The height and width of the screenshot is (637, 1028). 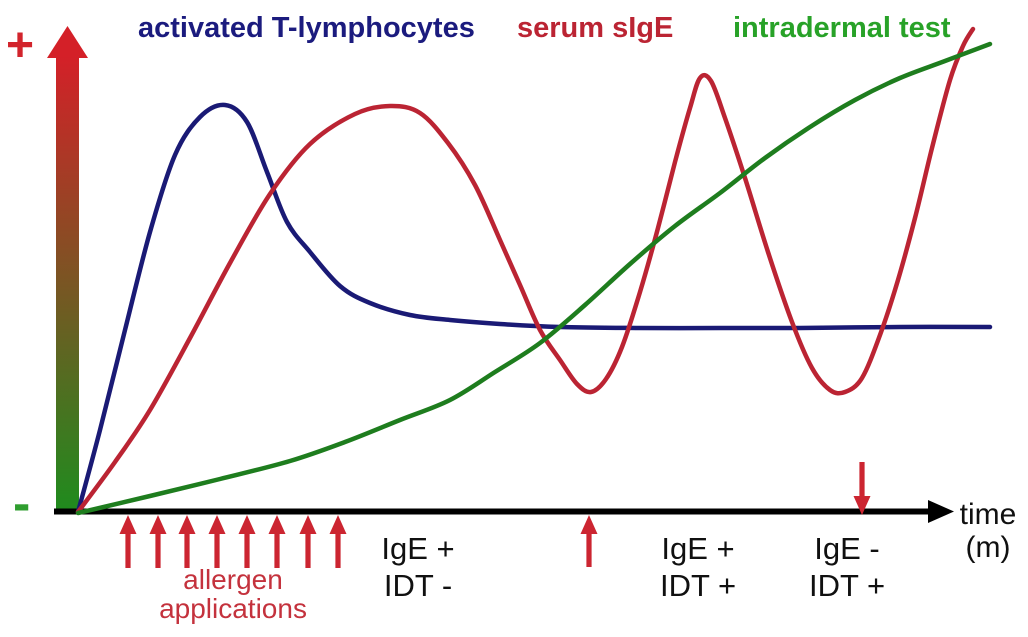 I want to click on allergen-label-line1: allergen, so click(x=233, y=579).